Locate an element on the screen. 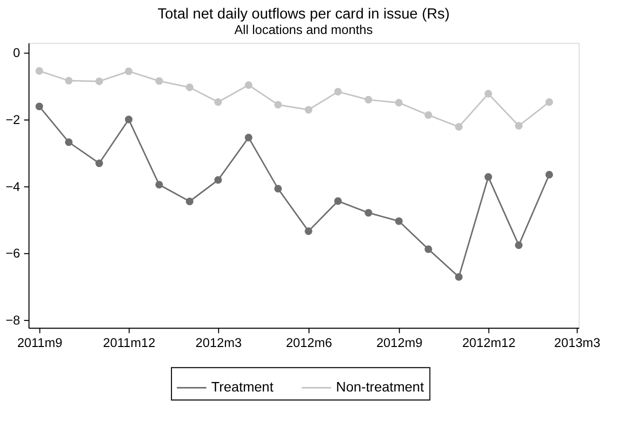 The image size is (618, 427). y-tick-label: 0 is located at coordinates (16, 52).